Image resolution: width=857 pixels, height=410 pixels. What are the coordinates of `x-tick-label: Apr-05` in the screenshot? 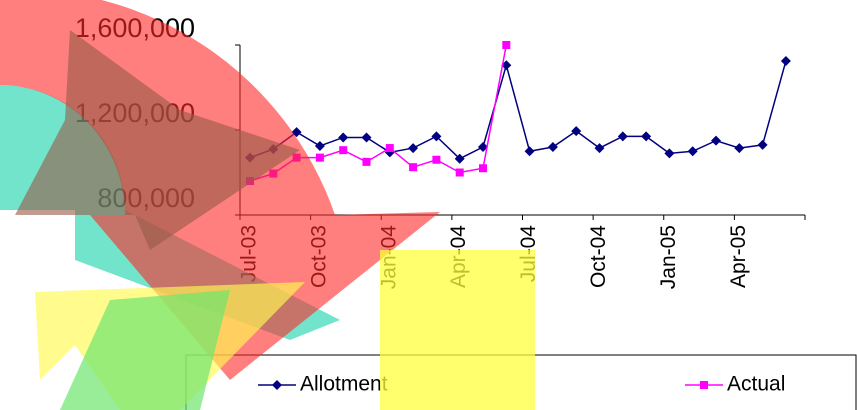 It's located at (738, 256).